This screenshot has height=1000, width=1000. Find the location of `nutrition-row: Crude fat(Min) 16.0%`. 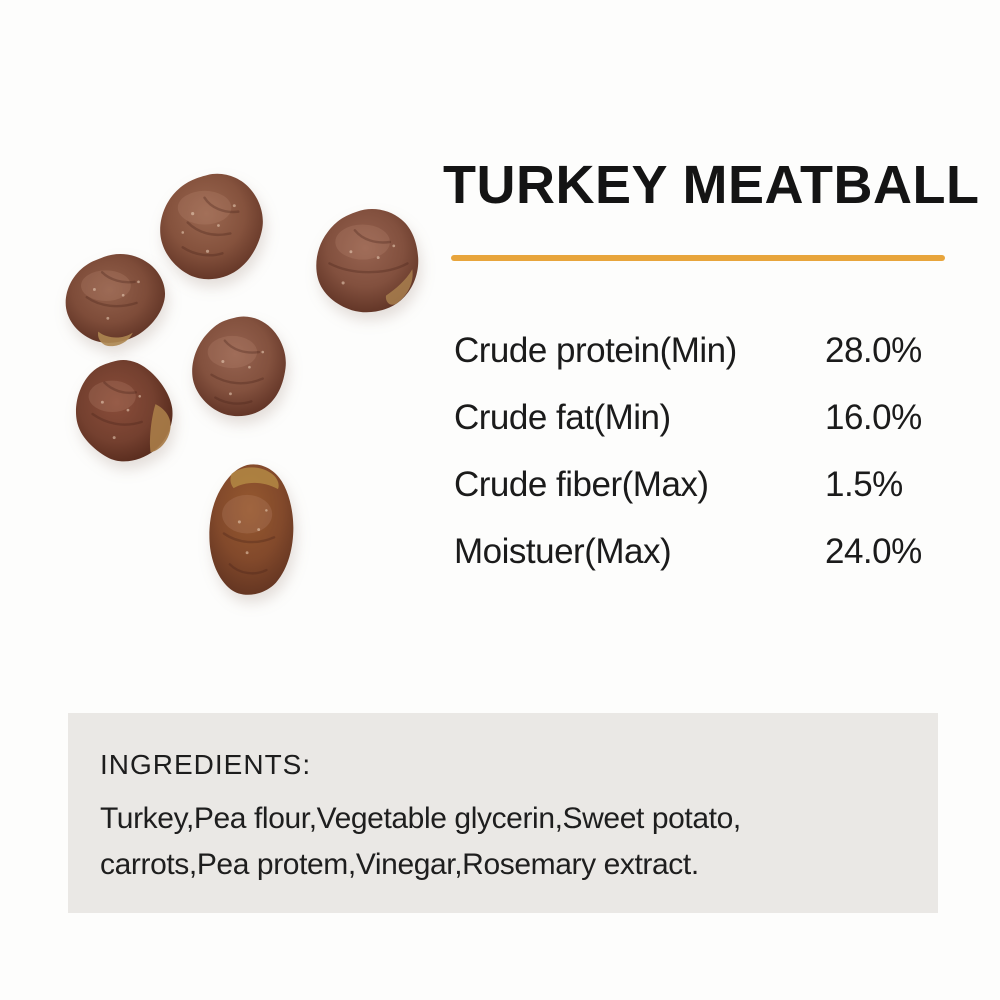

nutrition-row: Crude fat(Min) 16.0% is located at coordinates (714, 417).